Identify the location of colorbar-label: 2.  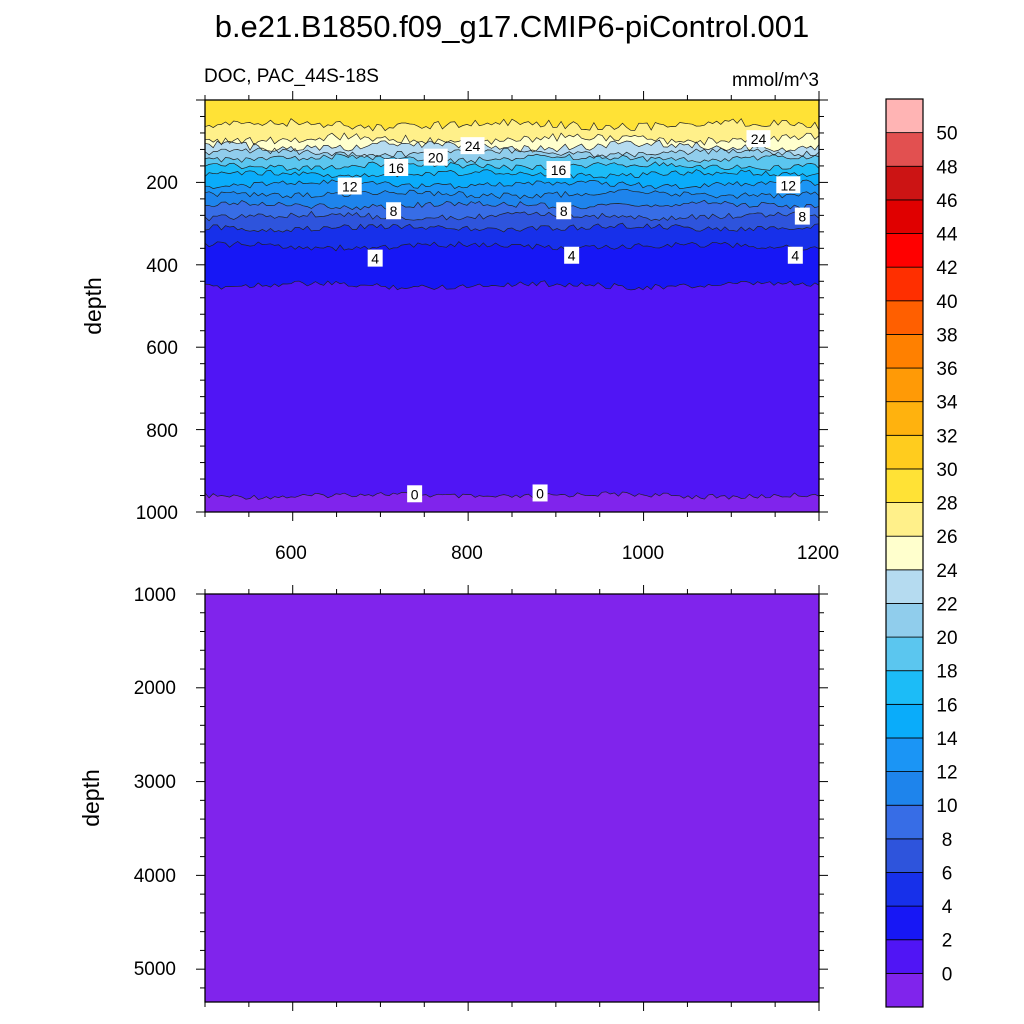
(947, 941).